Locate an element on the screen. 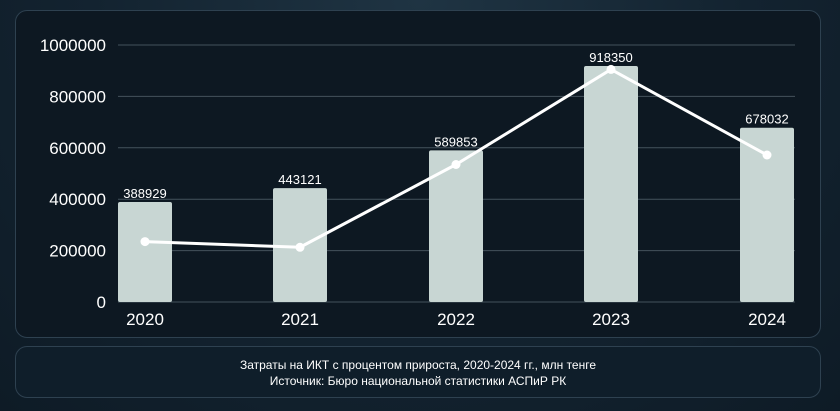  bar-data-label: 388929 is located at coordinates (144, 193).